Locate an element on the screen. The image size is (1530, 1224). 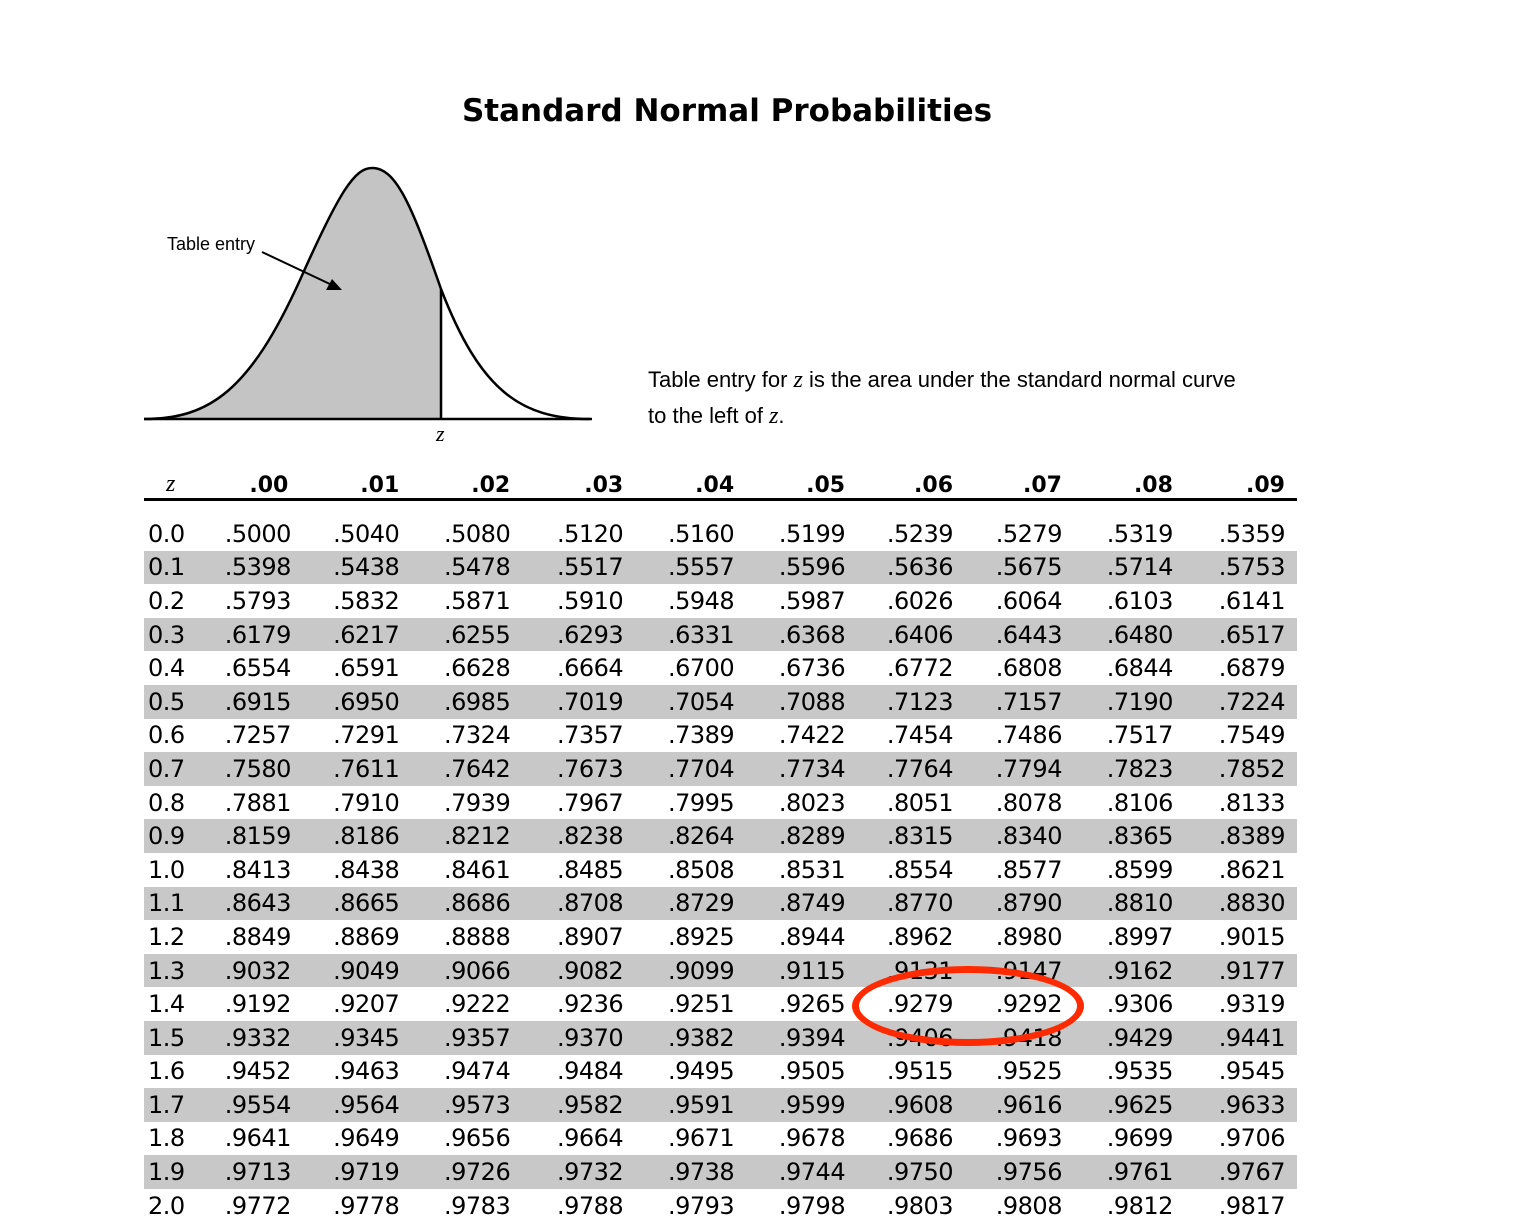
table-cell: .7054 is located at coordinates (691, 701).